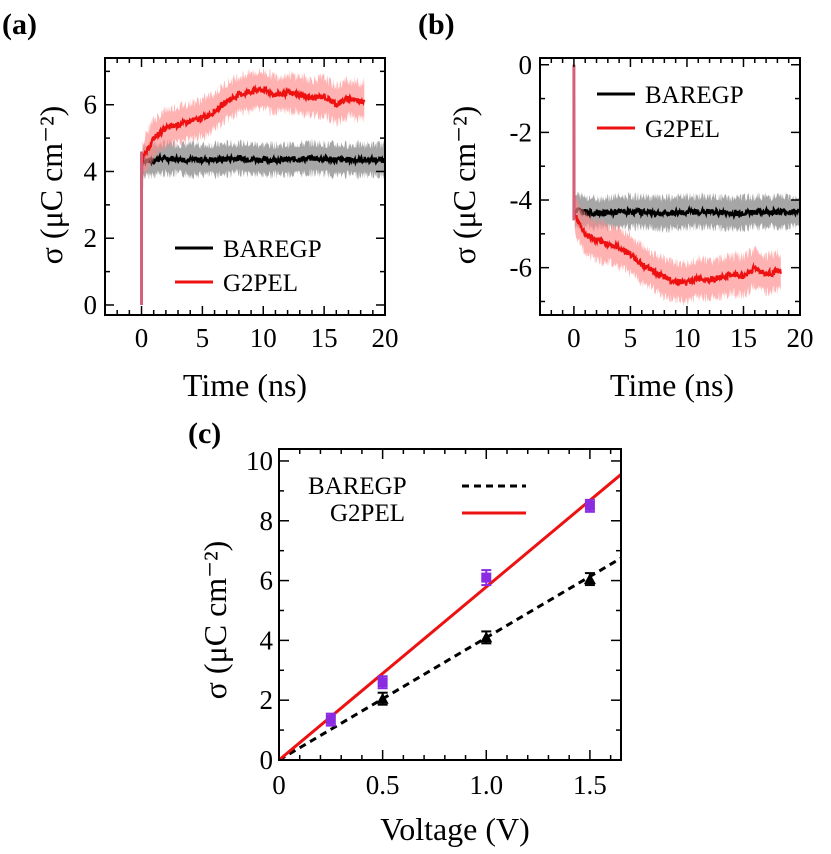 This screenshot has width=831, height=854. Describe the element at coordinates (245, 385) in the screenshot. I see `panel-a-xlabel: Time (ns)` at that location.